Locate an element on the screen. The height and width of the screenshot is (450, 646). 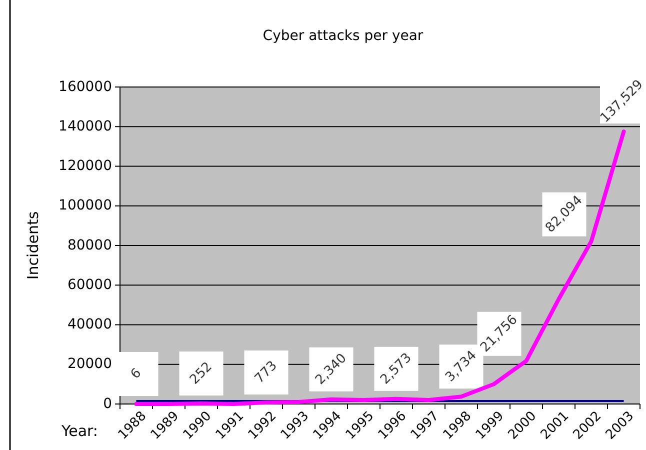
x-axis-title: Year: is located at coordinates (79, 431).